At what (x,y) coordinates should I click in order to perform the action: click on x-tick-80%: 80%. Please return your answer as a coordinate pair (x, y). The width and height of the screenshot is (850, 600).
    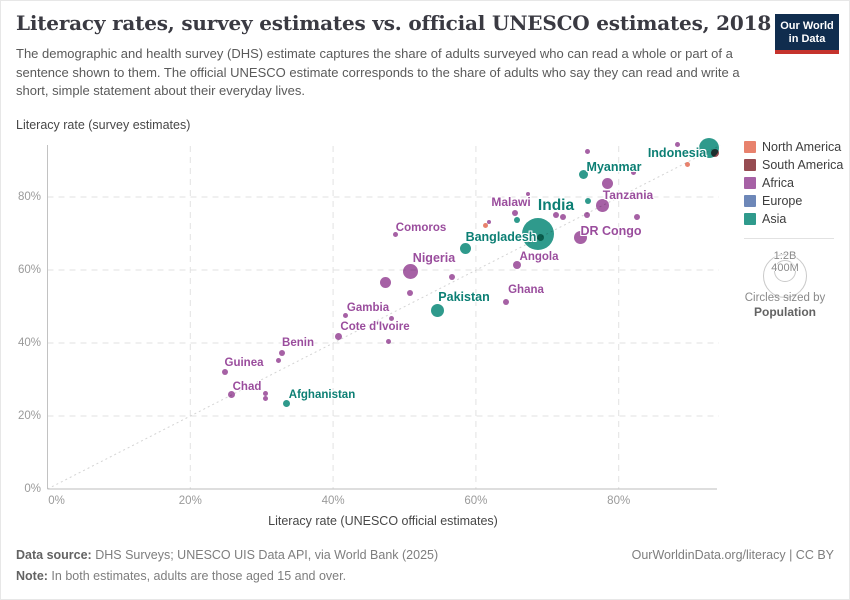
    Looking at the image, I should click on (619, 501).